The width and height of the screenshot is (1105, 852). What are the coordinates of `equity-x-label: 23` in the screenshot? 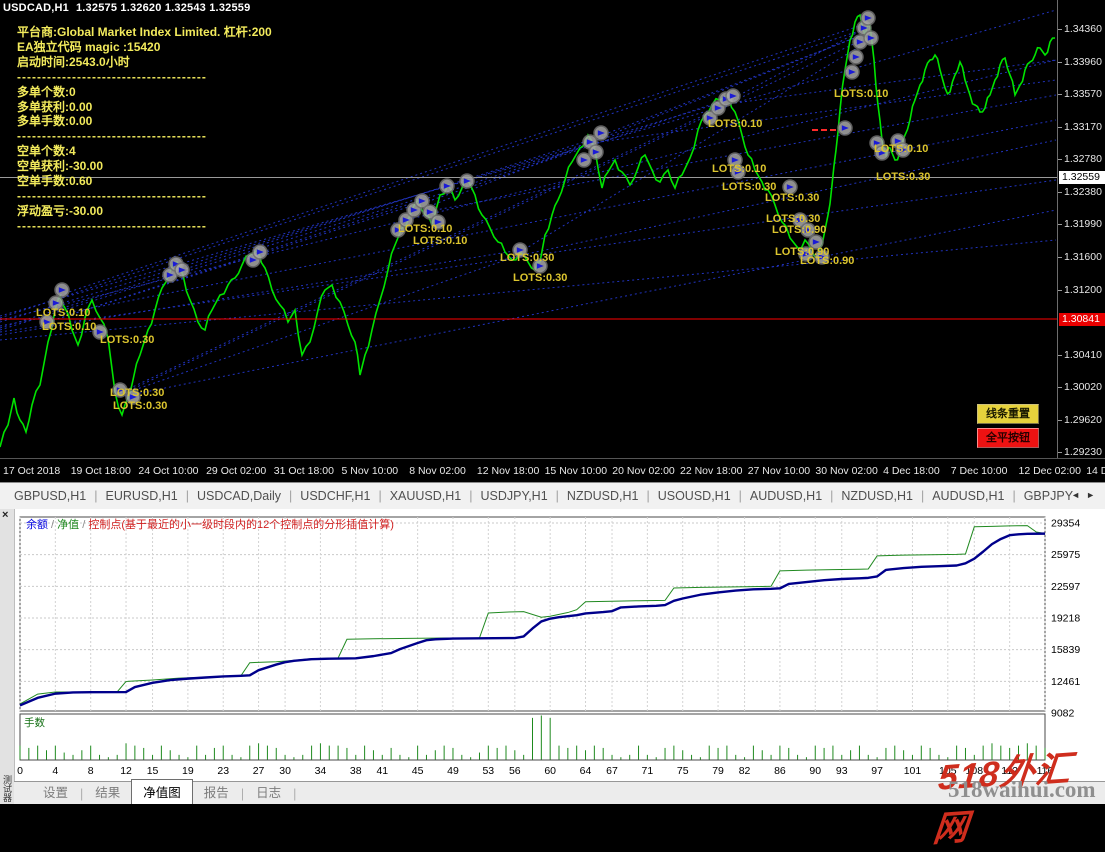 It's located at (223, 771).